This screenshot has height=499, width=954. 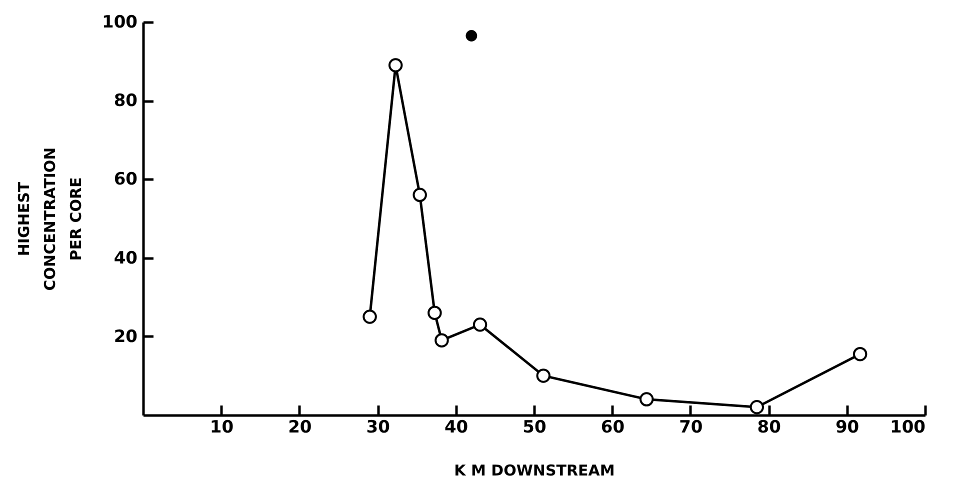 I want to click on x-tick-label: 50, so click(x=534, y=428).